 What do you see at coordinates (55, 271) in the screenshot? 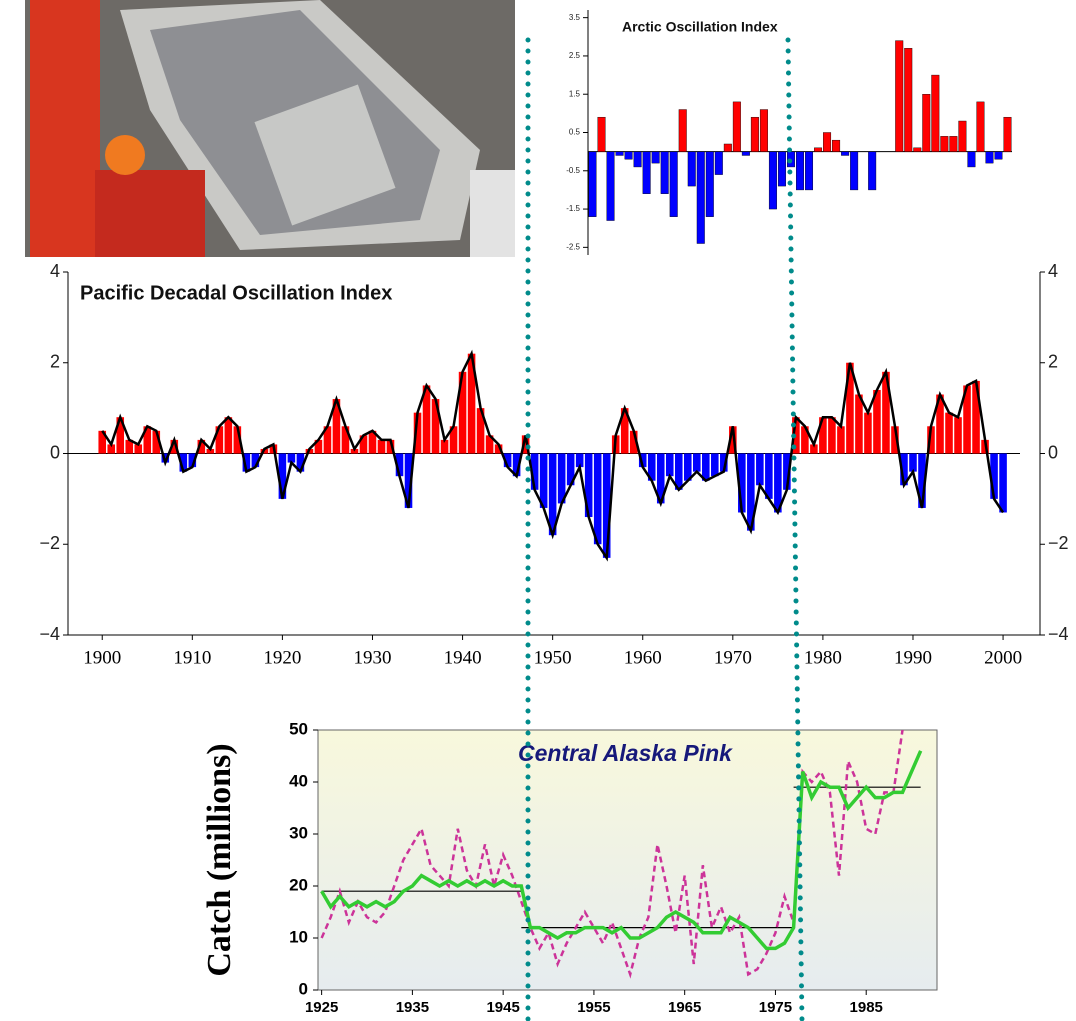
I see `y-tick-label: 4` at bounding box center [55, 271].